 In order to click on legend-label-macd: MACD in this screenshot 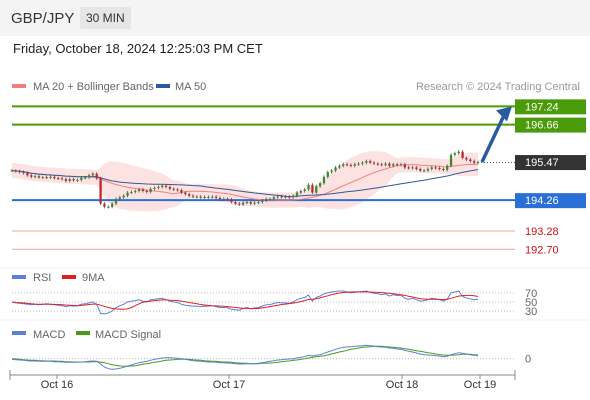, I will do `click(49, 335)`.